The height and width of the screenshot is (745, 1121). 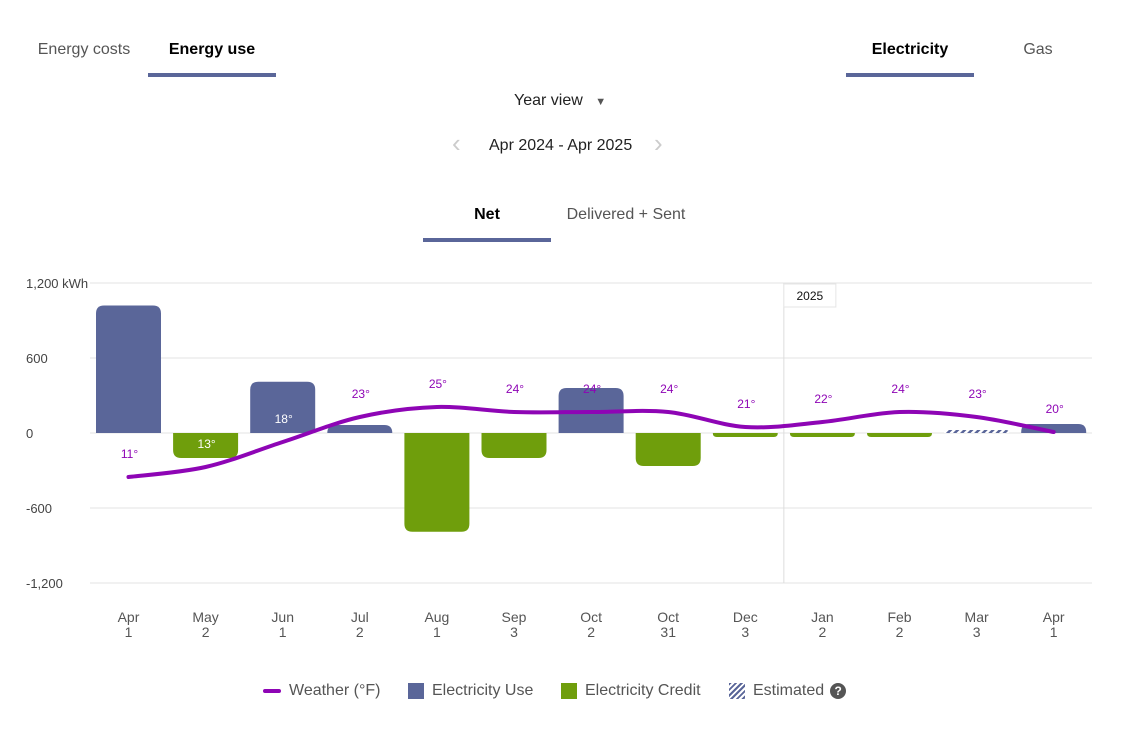 What do you see at coordinates (1055, 409) in the screenshot?
I see `weather-label: 20°` at bounding box center [1055, 409].